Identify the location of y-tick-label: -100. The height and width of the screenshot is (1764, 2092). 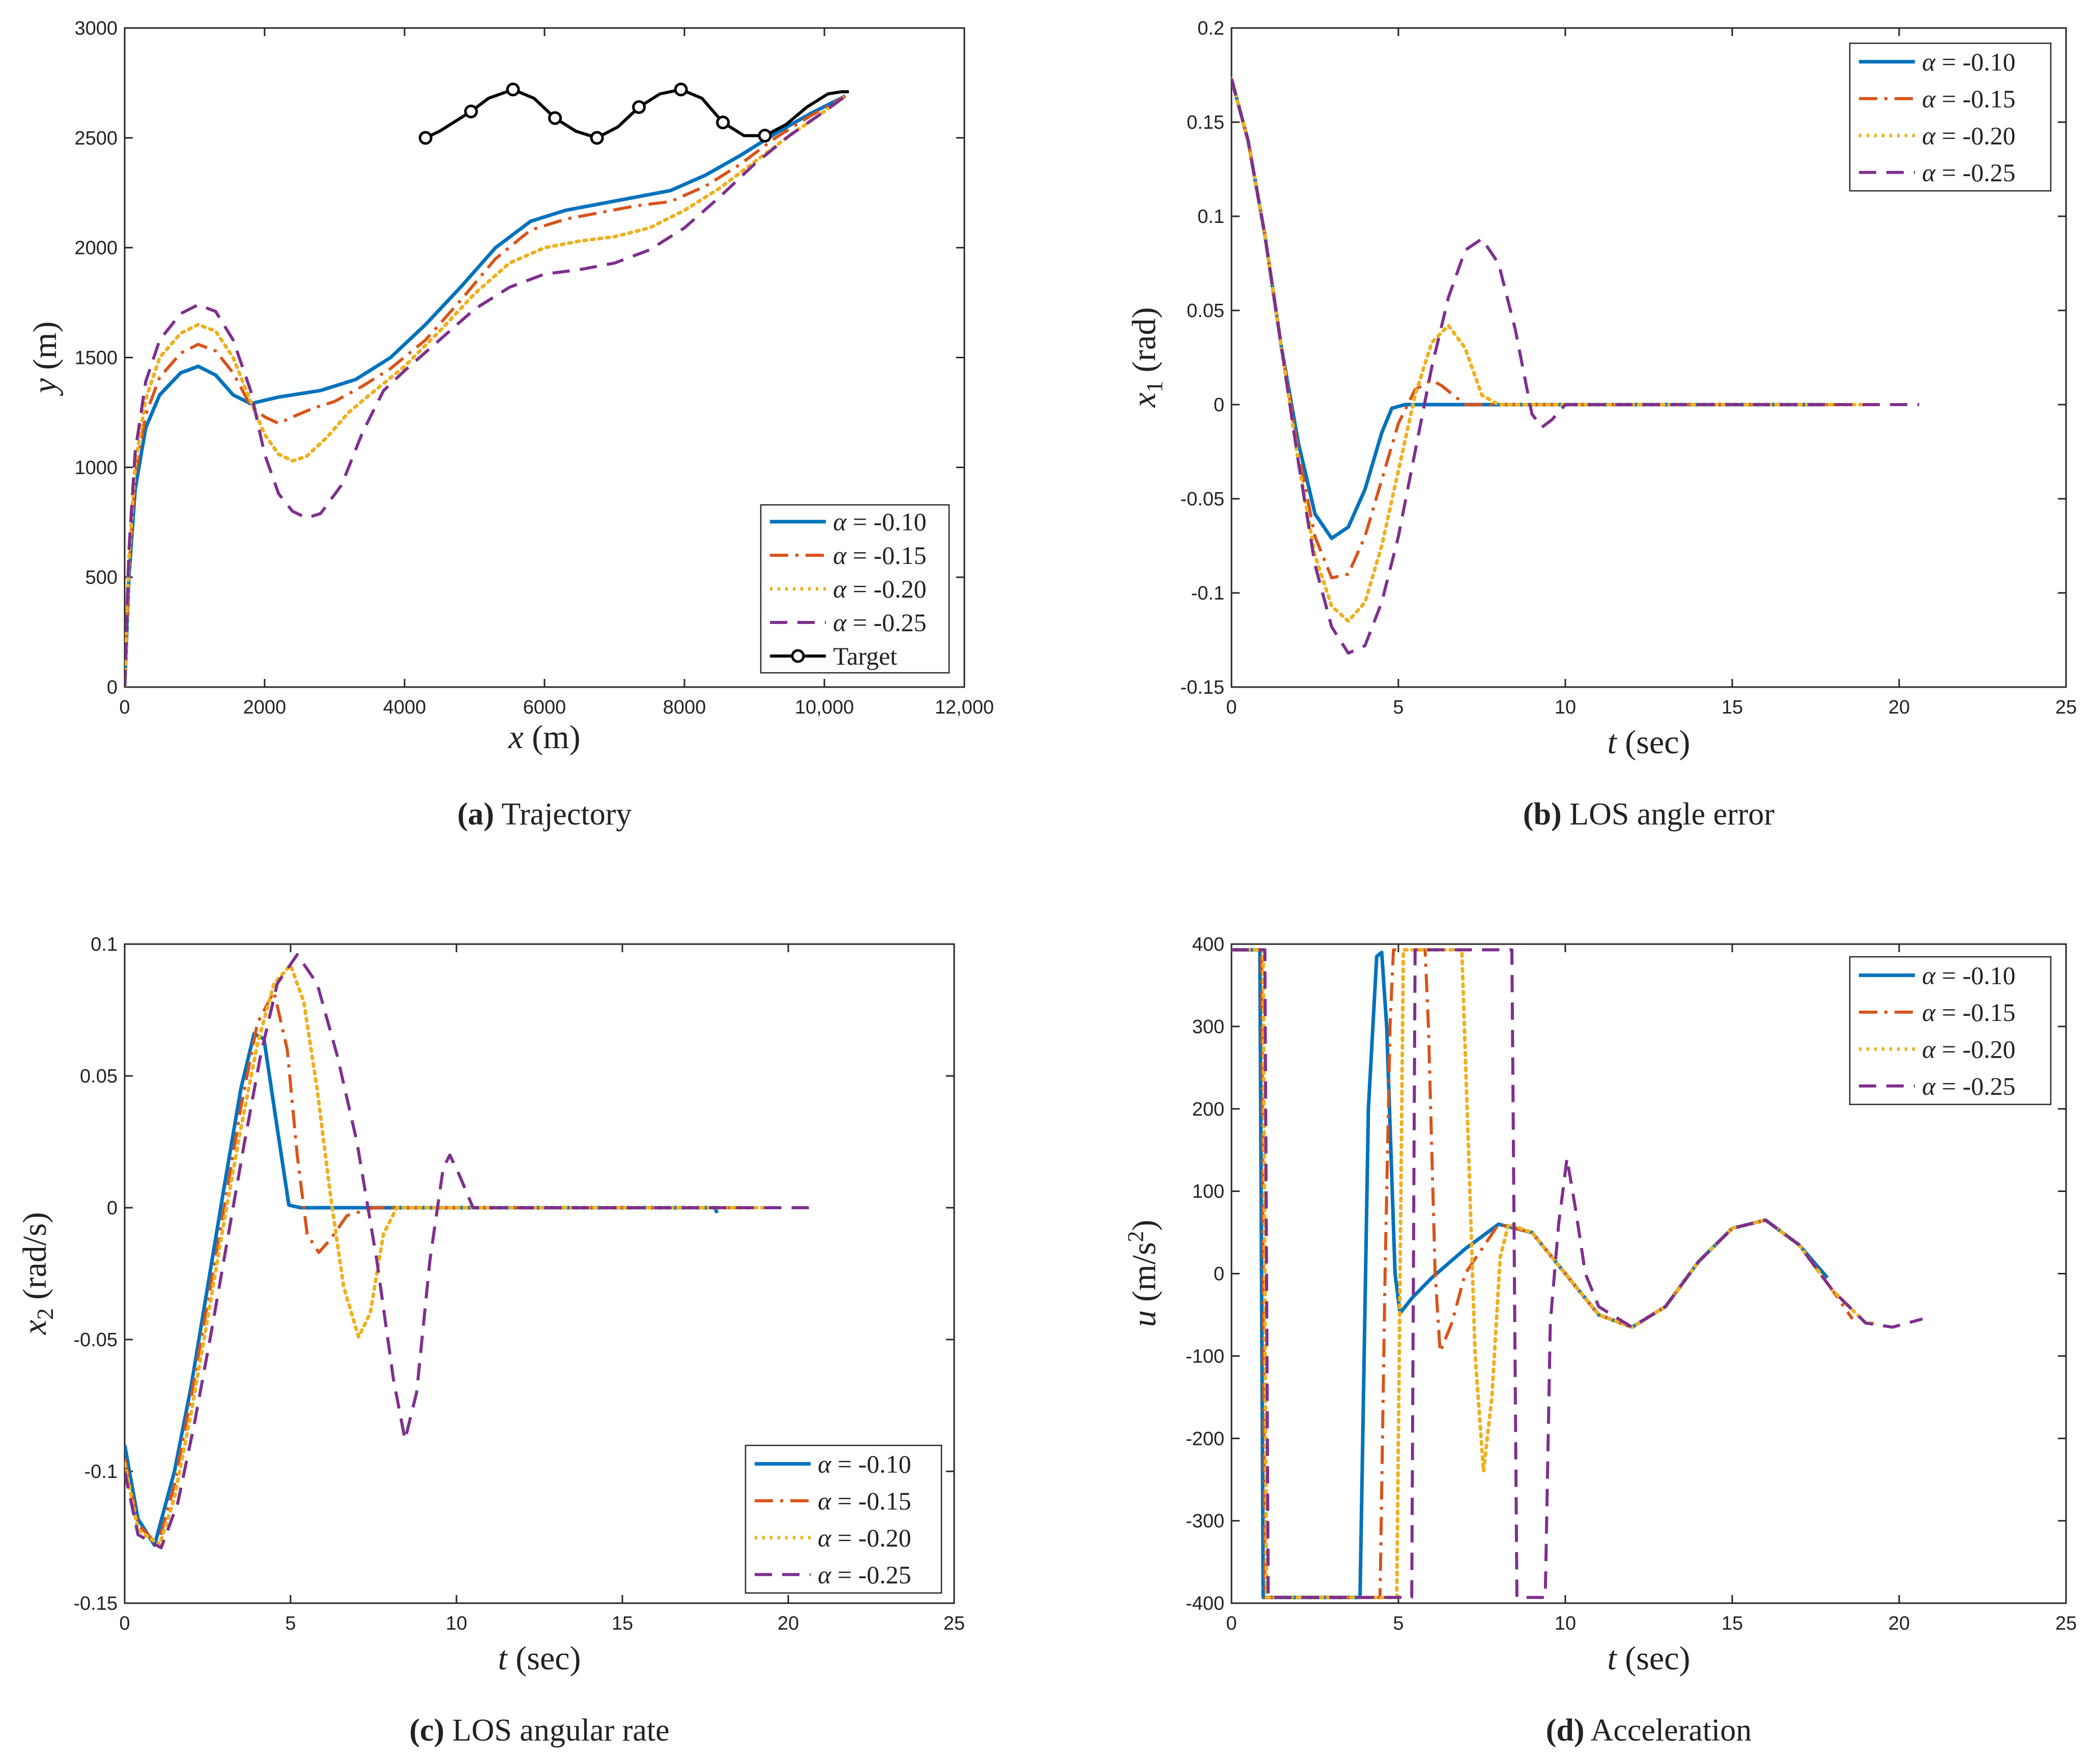
(1205, 1356).